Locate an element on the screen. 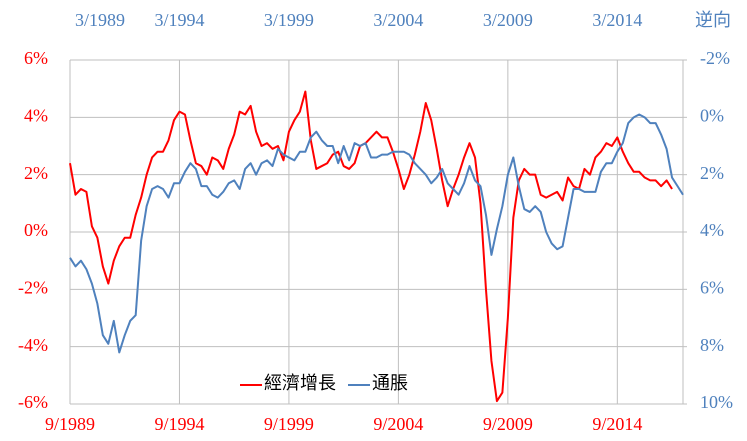 The width and height of the screenshot is (747, 441). x-tick-label: 9/1994 is located at coordinates (179, 424).